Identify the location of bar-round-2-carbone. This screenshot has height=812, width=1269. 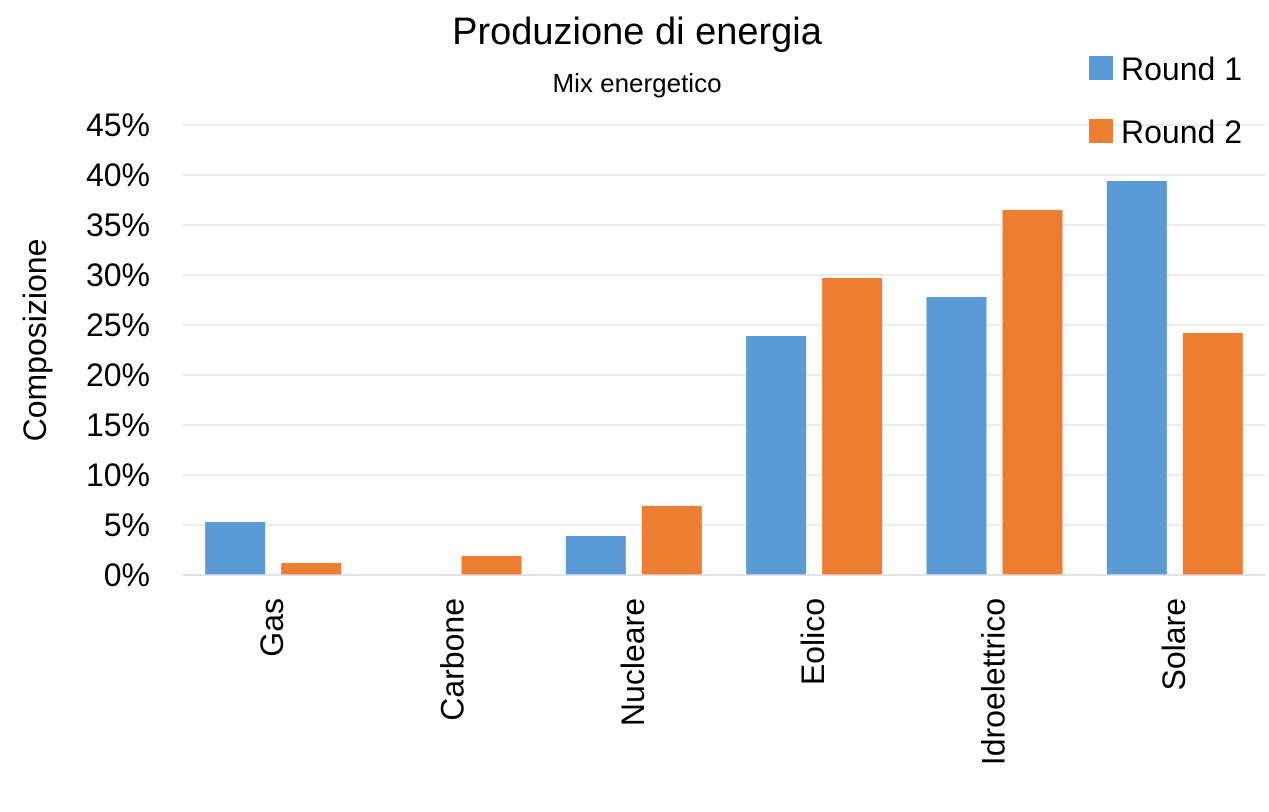
(491, 565).